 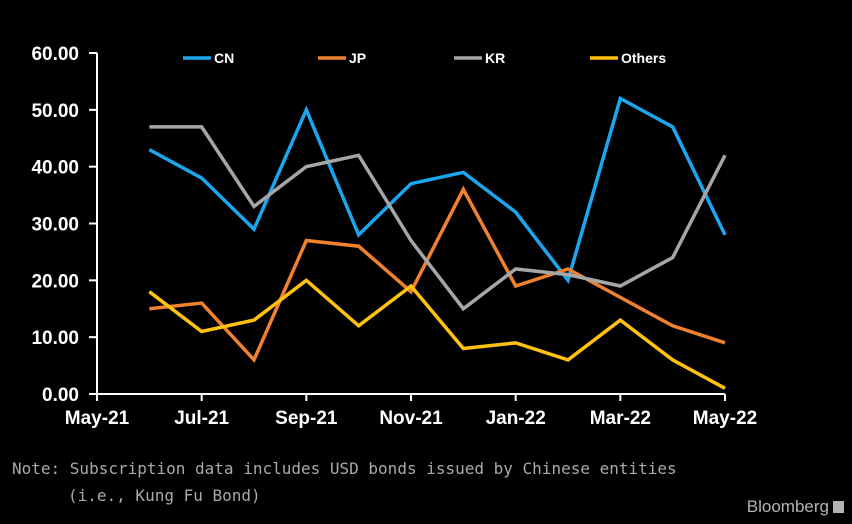 I want to click on legend-label: JP, so click(x=357, y=58).